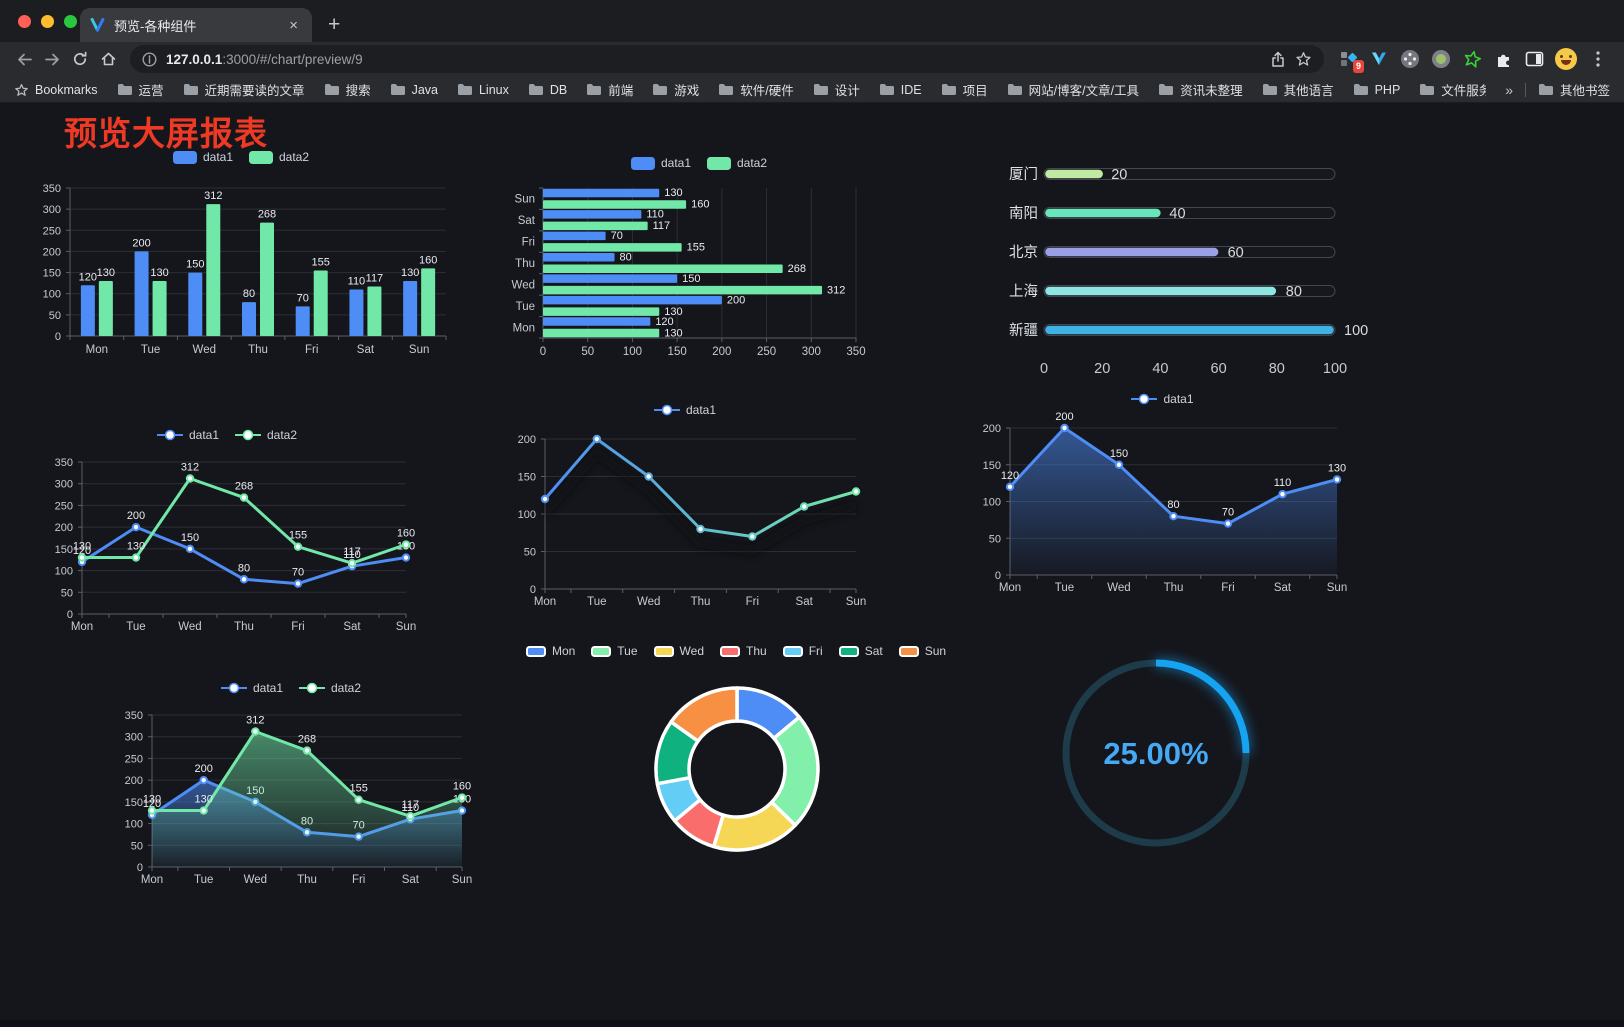 The image size is (1624, 1027). Describe the element at coordinates (411, 805) in the screenshot. I see `svg-text: 117` at that location.